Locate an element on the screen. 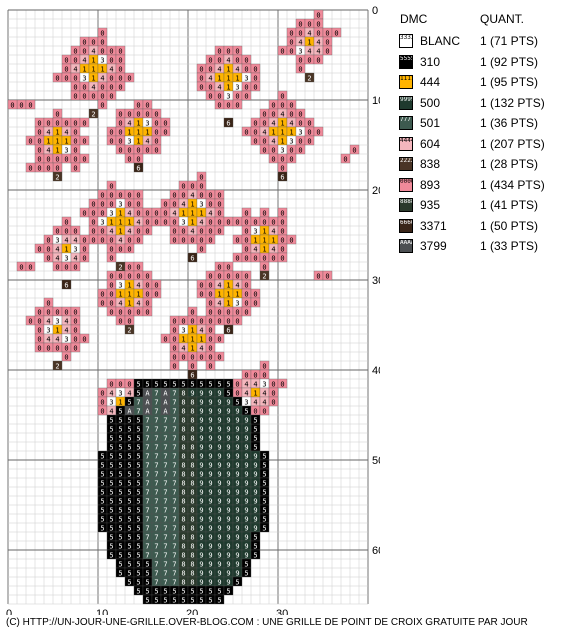  legend-swatch: 4444 is located at coordinates (406, 143).